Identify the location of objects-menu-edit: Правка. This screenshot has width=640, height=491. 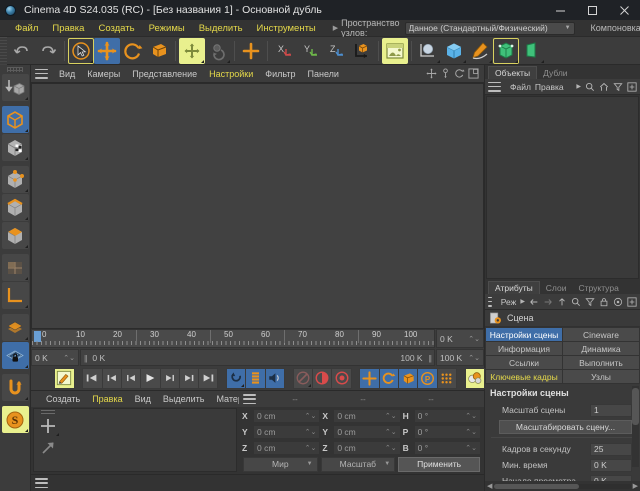
(549, 86).